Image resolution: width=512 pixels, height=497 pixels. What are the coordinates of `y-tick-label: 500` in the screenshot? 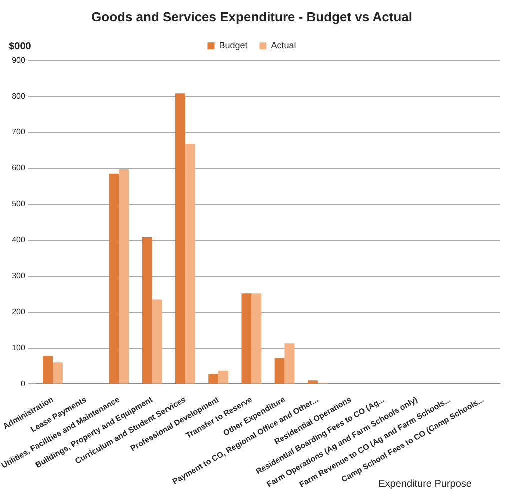 It's located at (19, 204).